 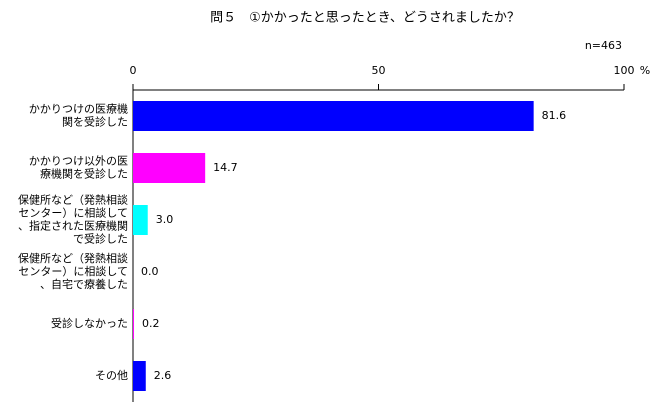 I want to click on value-label: 3.0, so click(x=165, y=219).